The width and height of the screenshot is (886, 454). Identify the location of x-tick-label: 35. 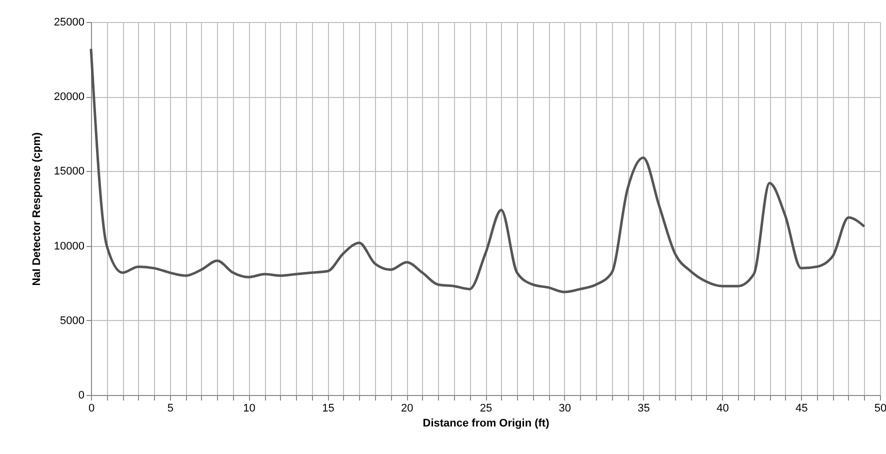
(644, 408).